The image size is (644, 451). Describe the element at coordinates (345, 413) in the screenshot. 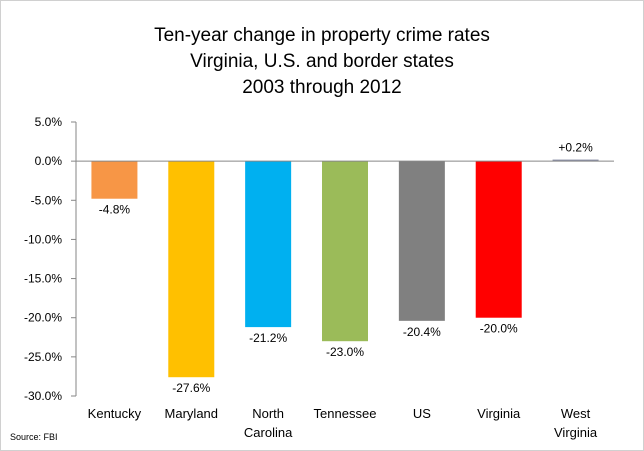

I see `x-tick-label: Tennessee` at that location.